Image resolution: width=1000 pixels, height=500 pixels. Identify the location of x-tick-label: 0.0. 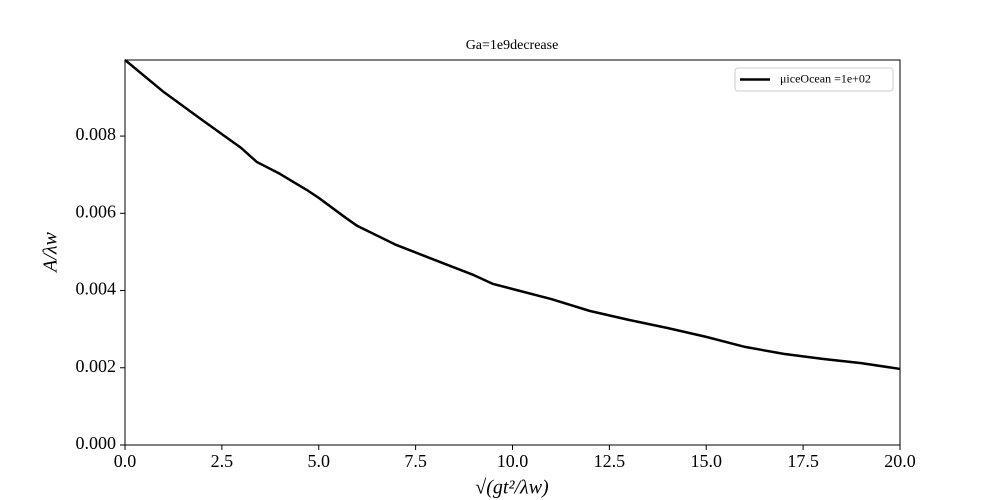
(125, 461).